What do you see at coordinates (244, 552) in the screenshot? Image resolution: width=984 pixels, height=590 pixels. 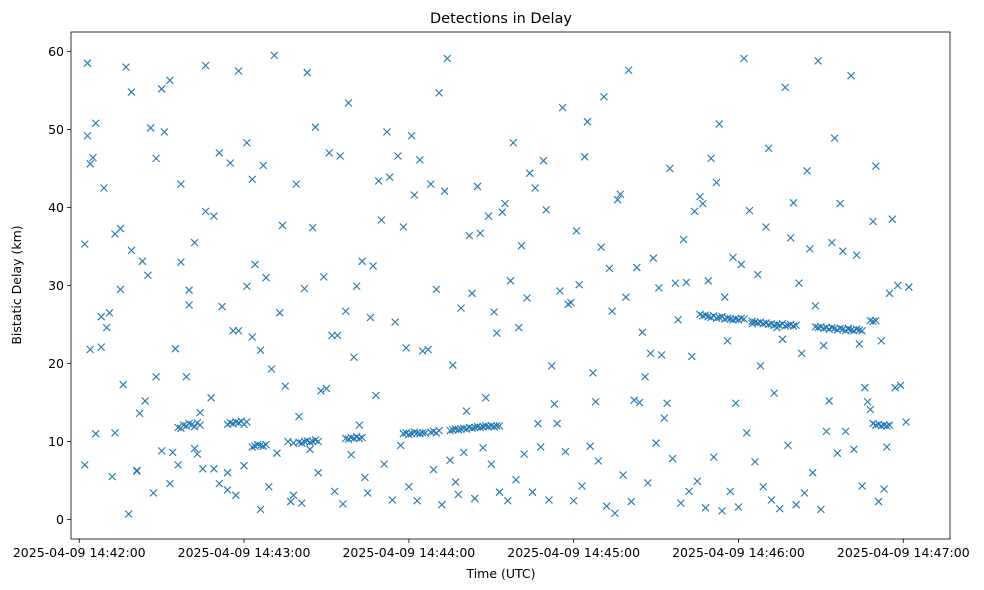 I see `x-tick-label: 2025-04-09 14:43:00` at bounding box center [244, 552].